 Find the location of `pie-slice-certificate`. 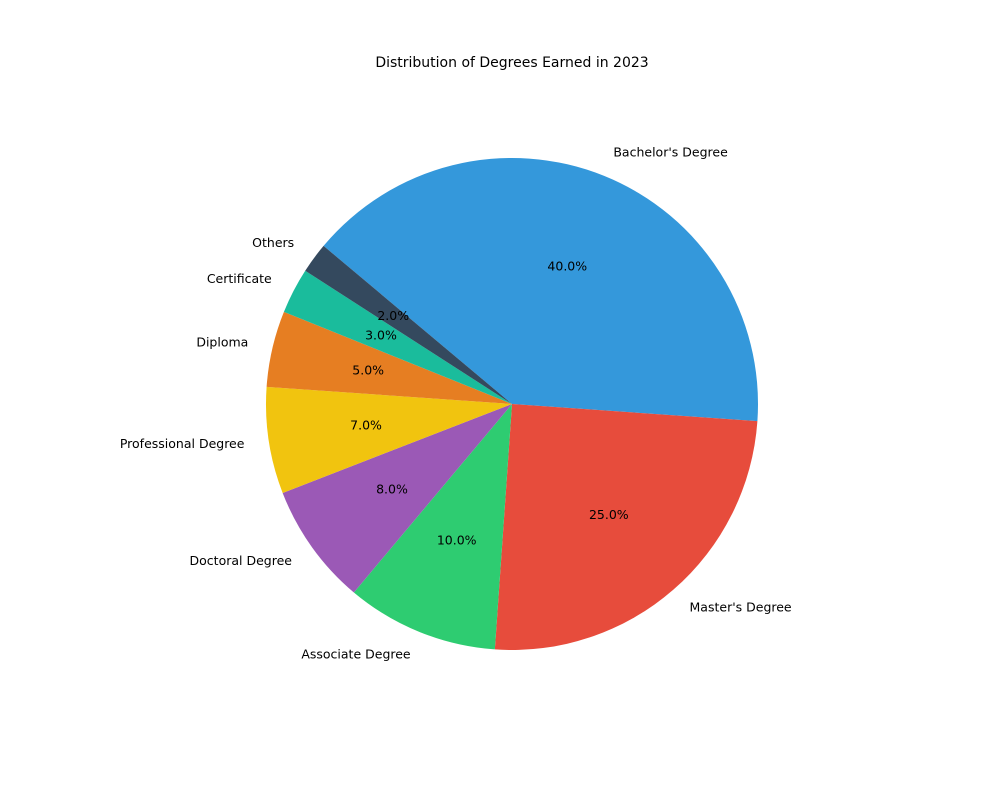

pie-slice-certificate is located at coordinates (397, 337).